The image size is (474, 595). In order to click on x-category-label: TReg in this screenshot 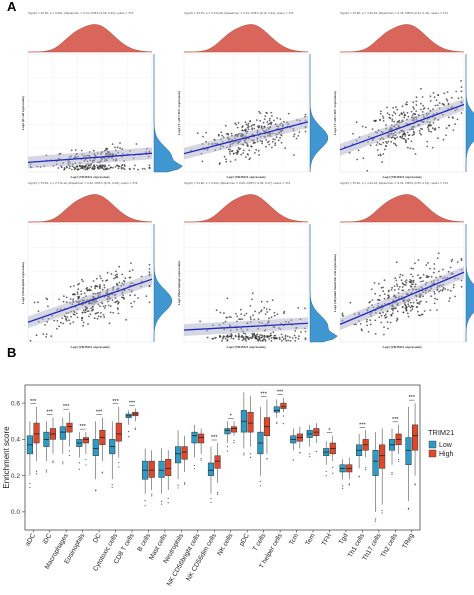, I will do `click(408, 541)`.